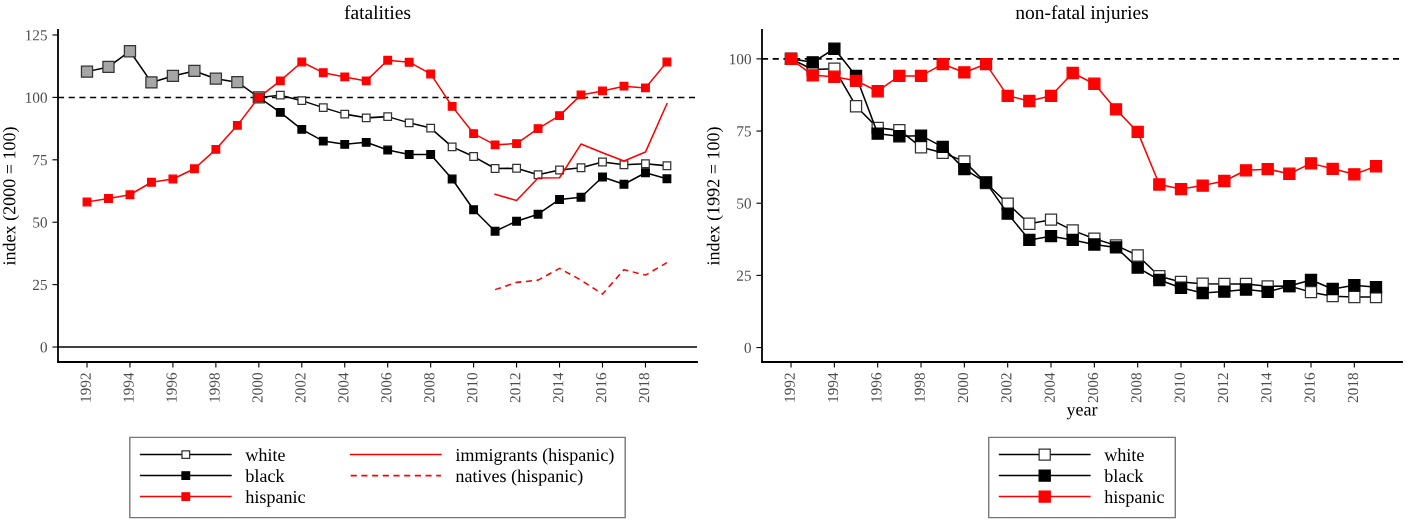  I want to click on chart-title: fatalities, so click(377, 12).